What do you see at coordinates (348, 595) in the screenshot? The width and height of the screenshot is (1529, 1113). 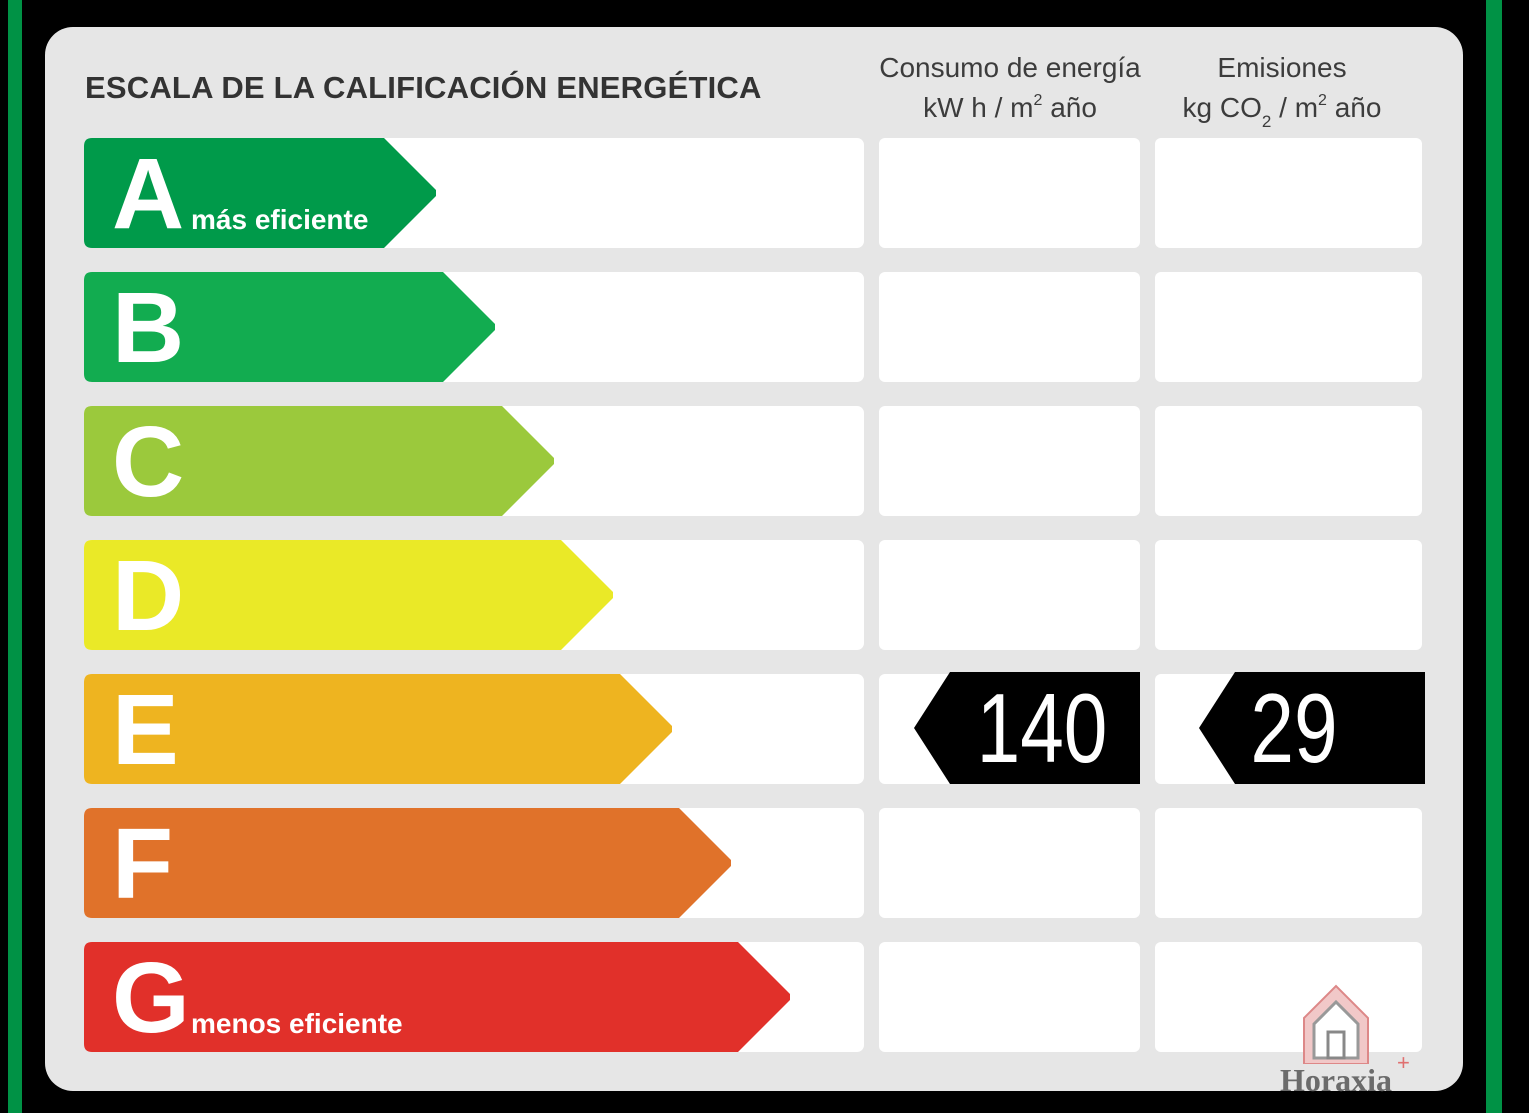 I see `rating-arrow-d` at bounding box center [348, 595].